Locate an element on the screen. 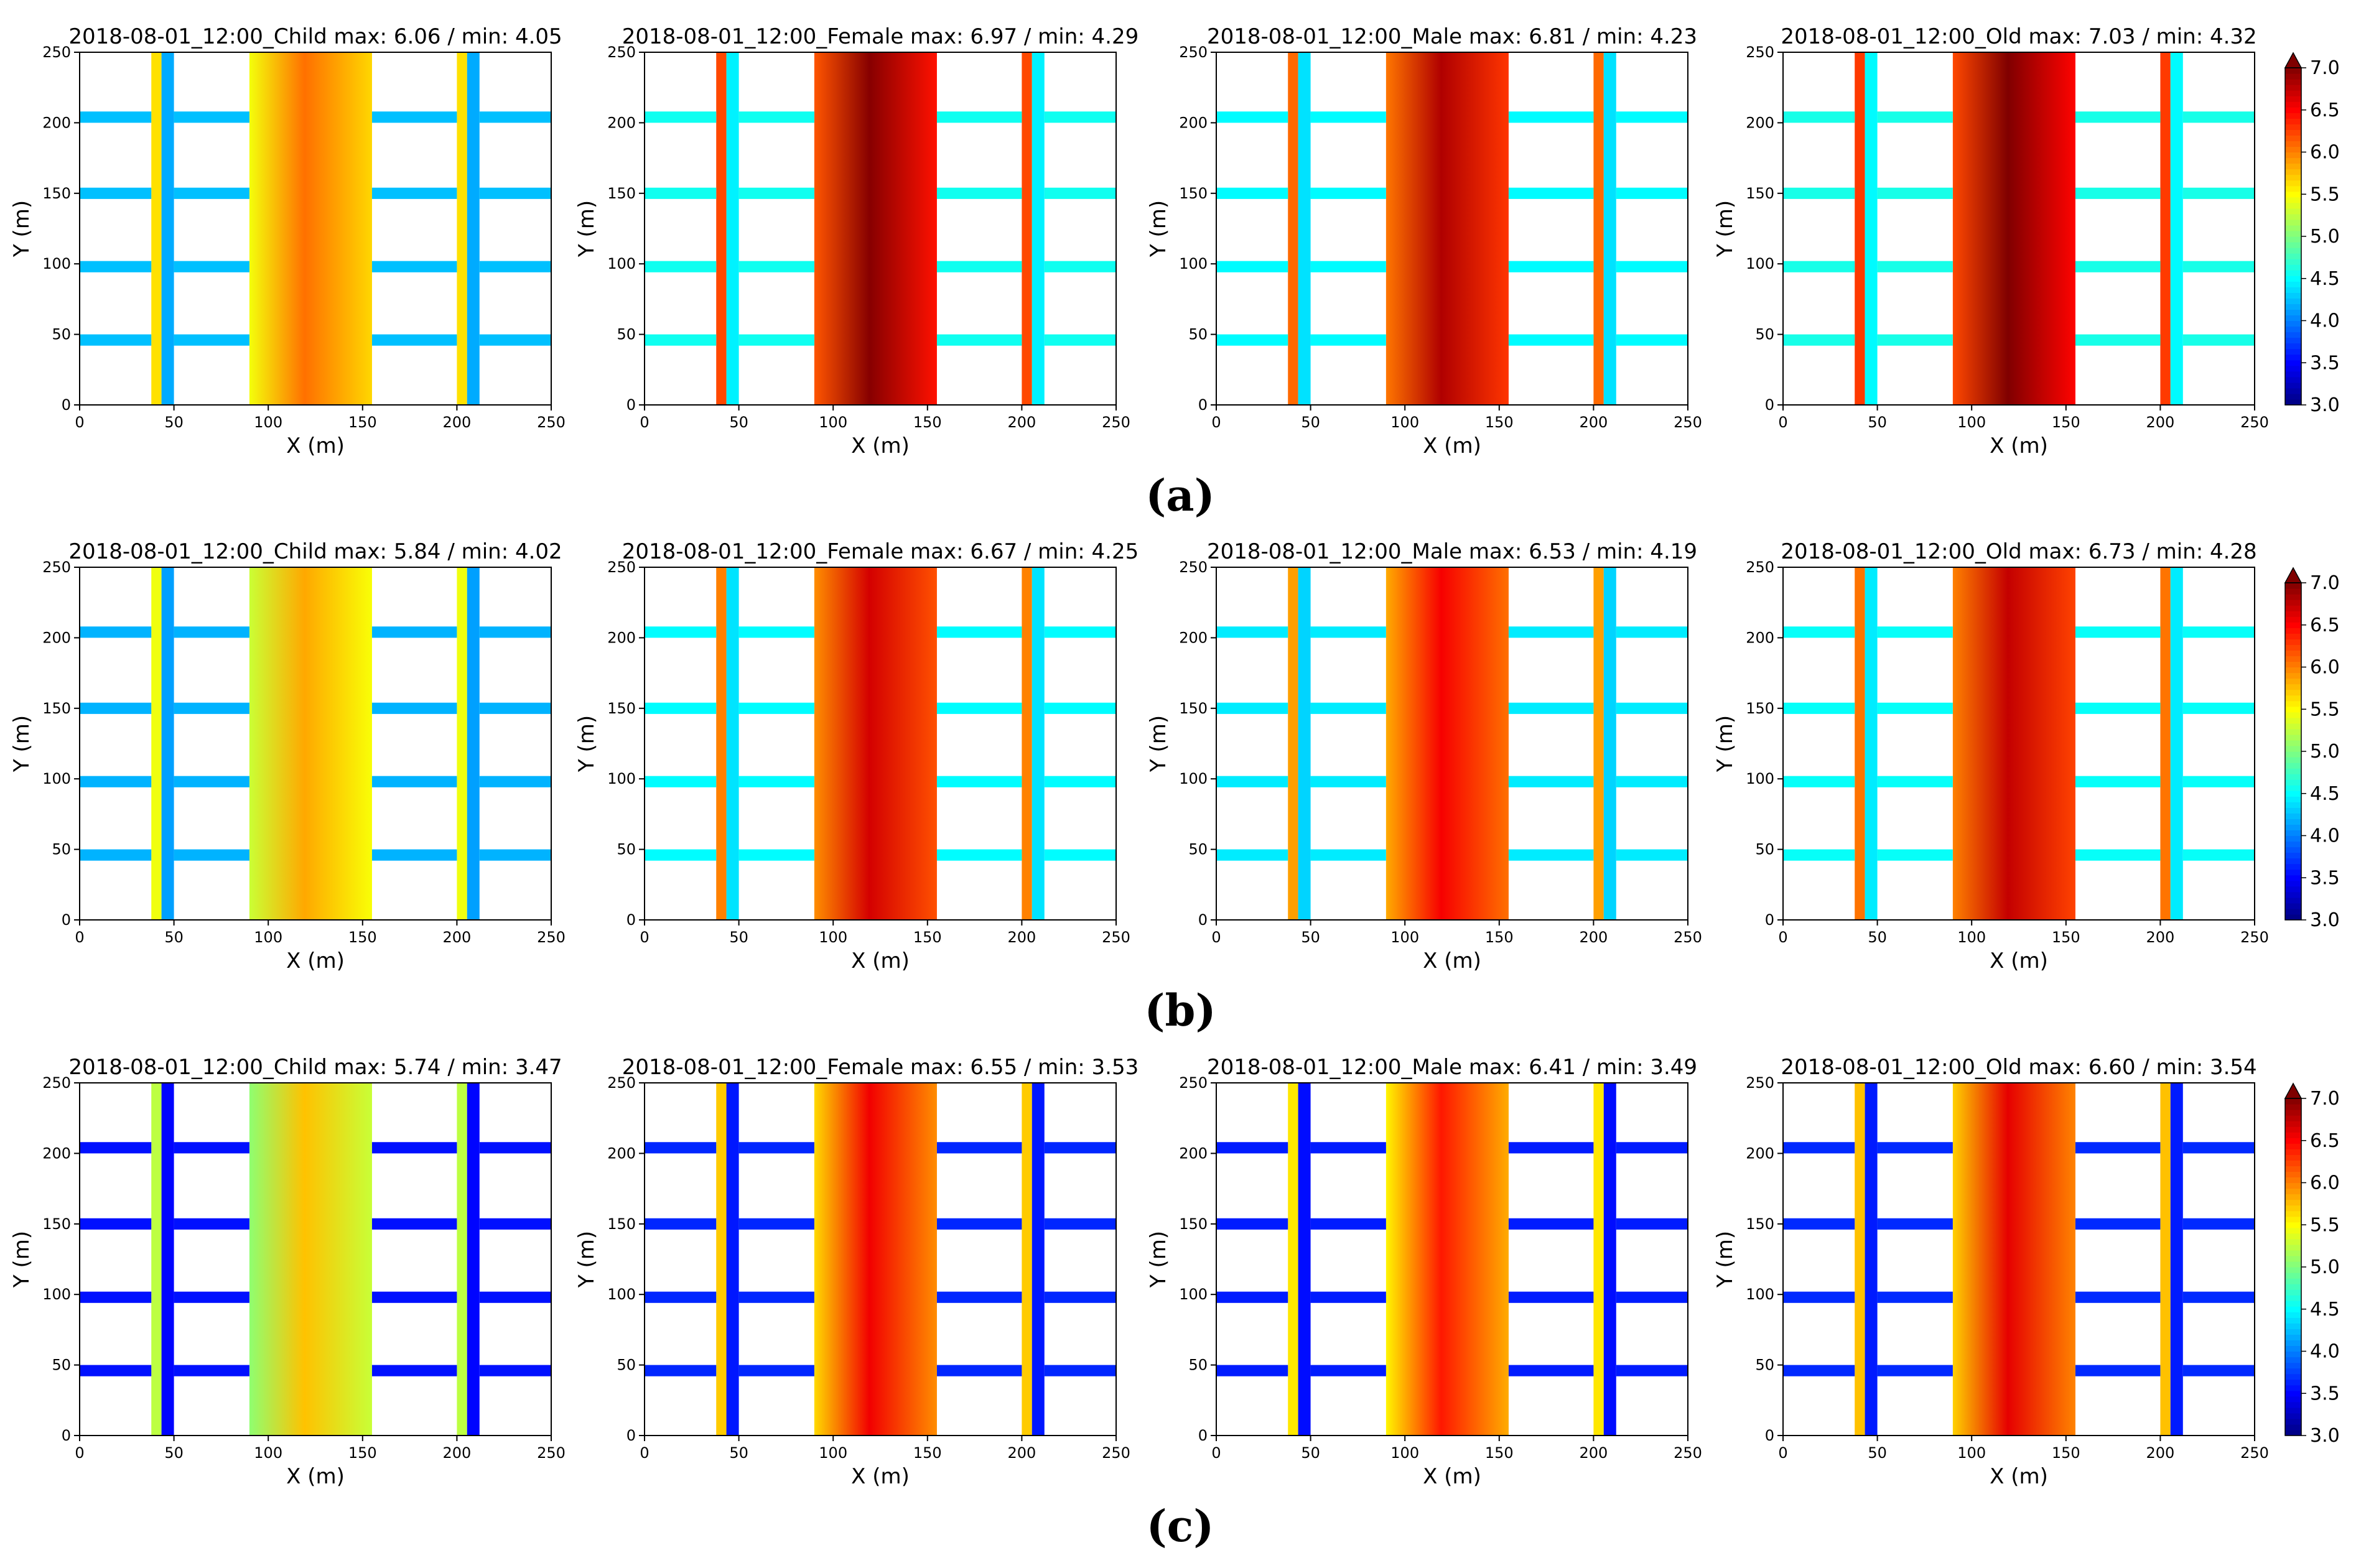  x-tick-label: 250 is located at coordinates (1116, 422).